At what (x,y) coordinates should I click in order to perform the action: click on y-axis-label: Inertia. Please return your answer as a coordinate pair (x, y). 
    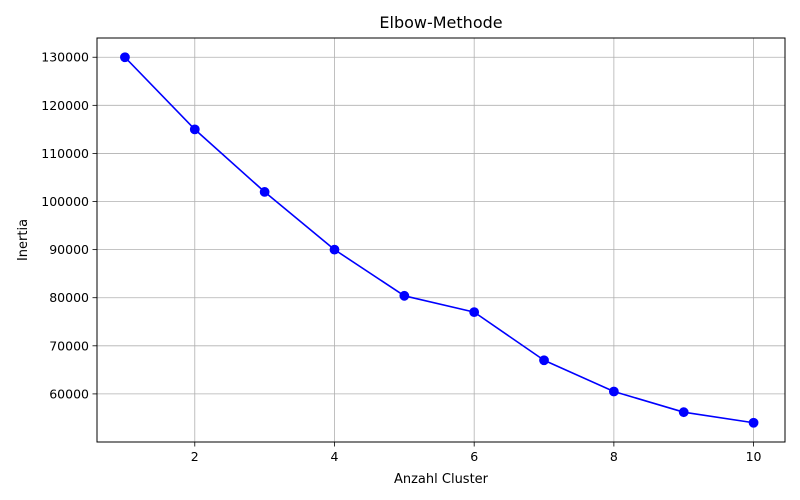
    Looking at the image, I should click on (23, 240).